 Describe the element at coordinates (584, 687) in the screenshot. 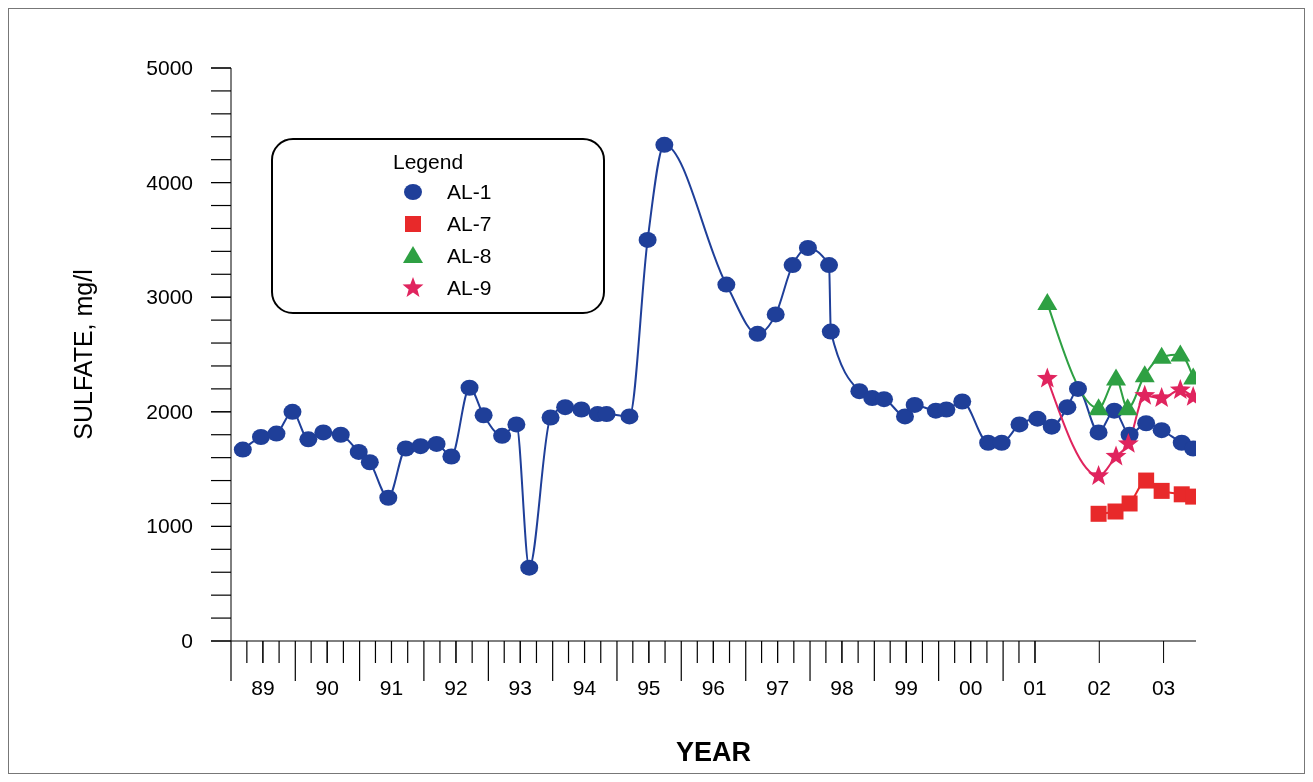

I see `x-tick-label: 94` at that location.